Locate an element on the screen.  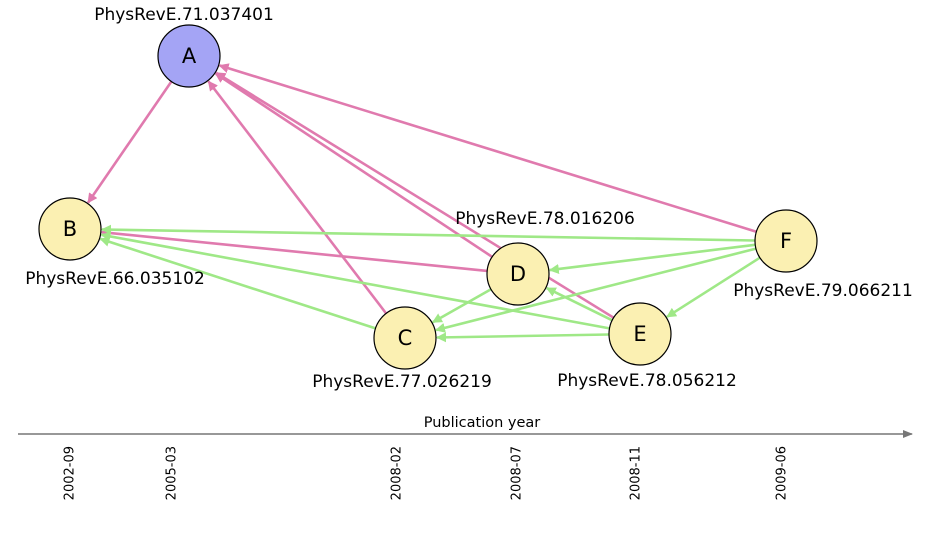
edge-D-to-A is located at coordinates (353, 165).